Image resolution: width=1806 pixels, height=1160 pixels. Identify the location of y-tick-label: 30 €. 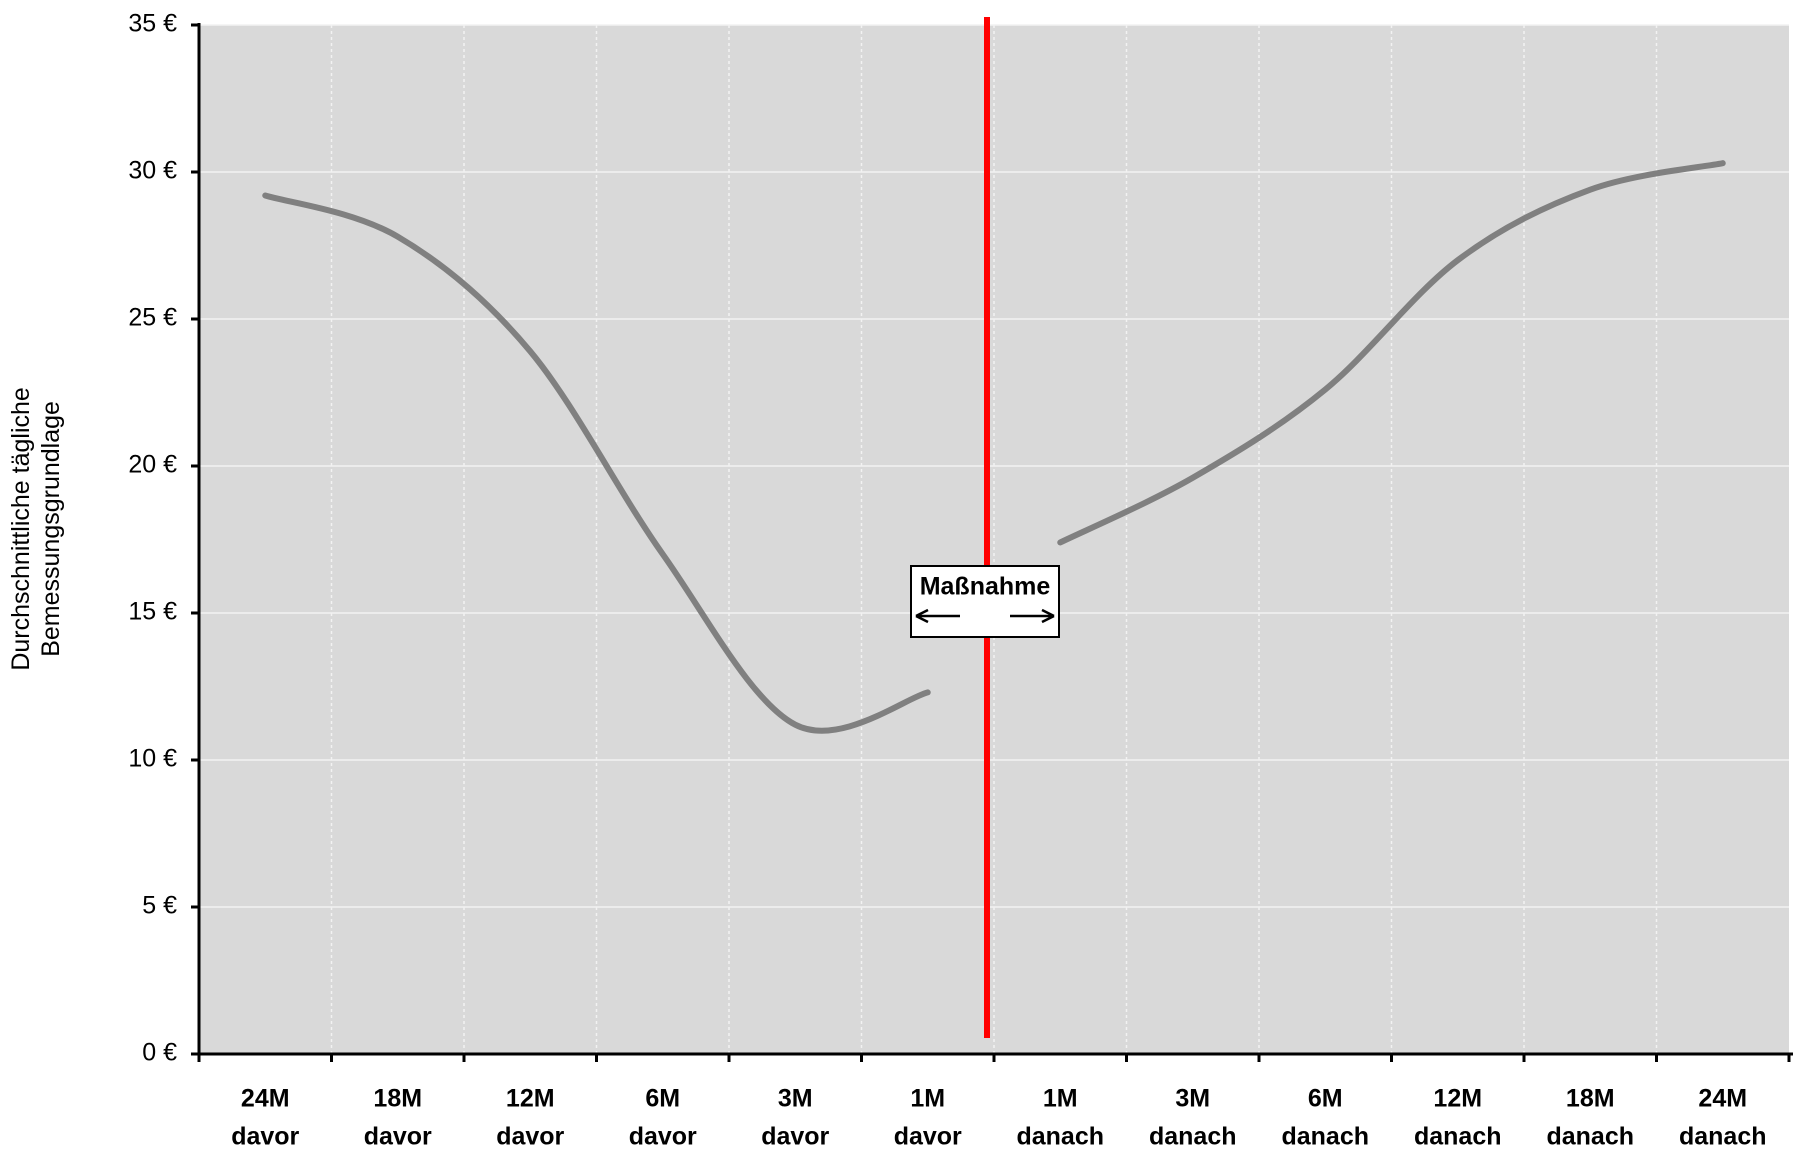
(152, 171).